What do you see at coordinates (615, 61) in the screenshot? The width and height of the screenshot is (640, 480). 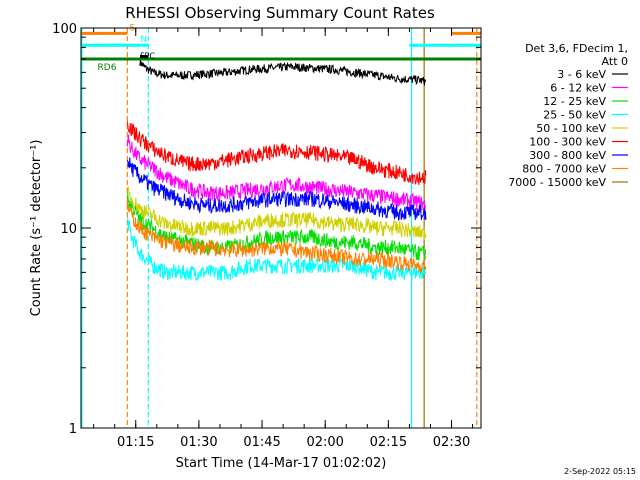 I see `legend-header-1: Att 0` at bounding box center [615, 61].